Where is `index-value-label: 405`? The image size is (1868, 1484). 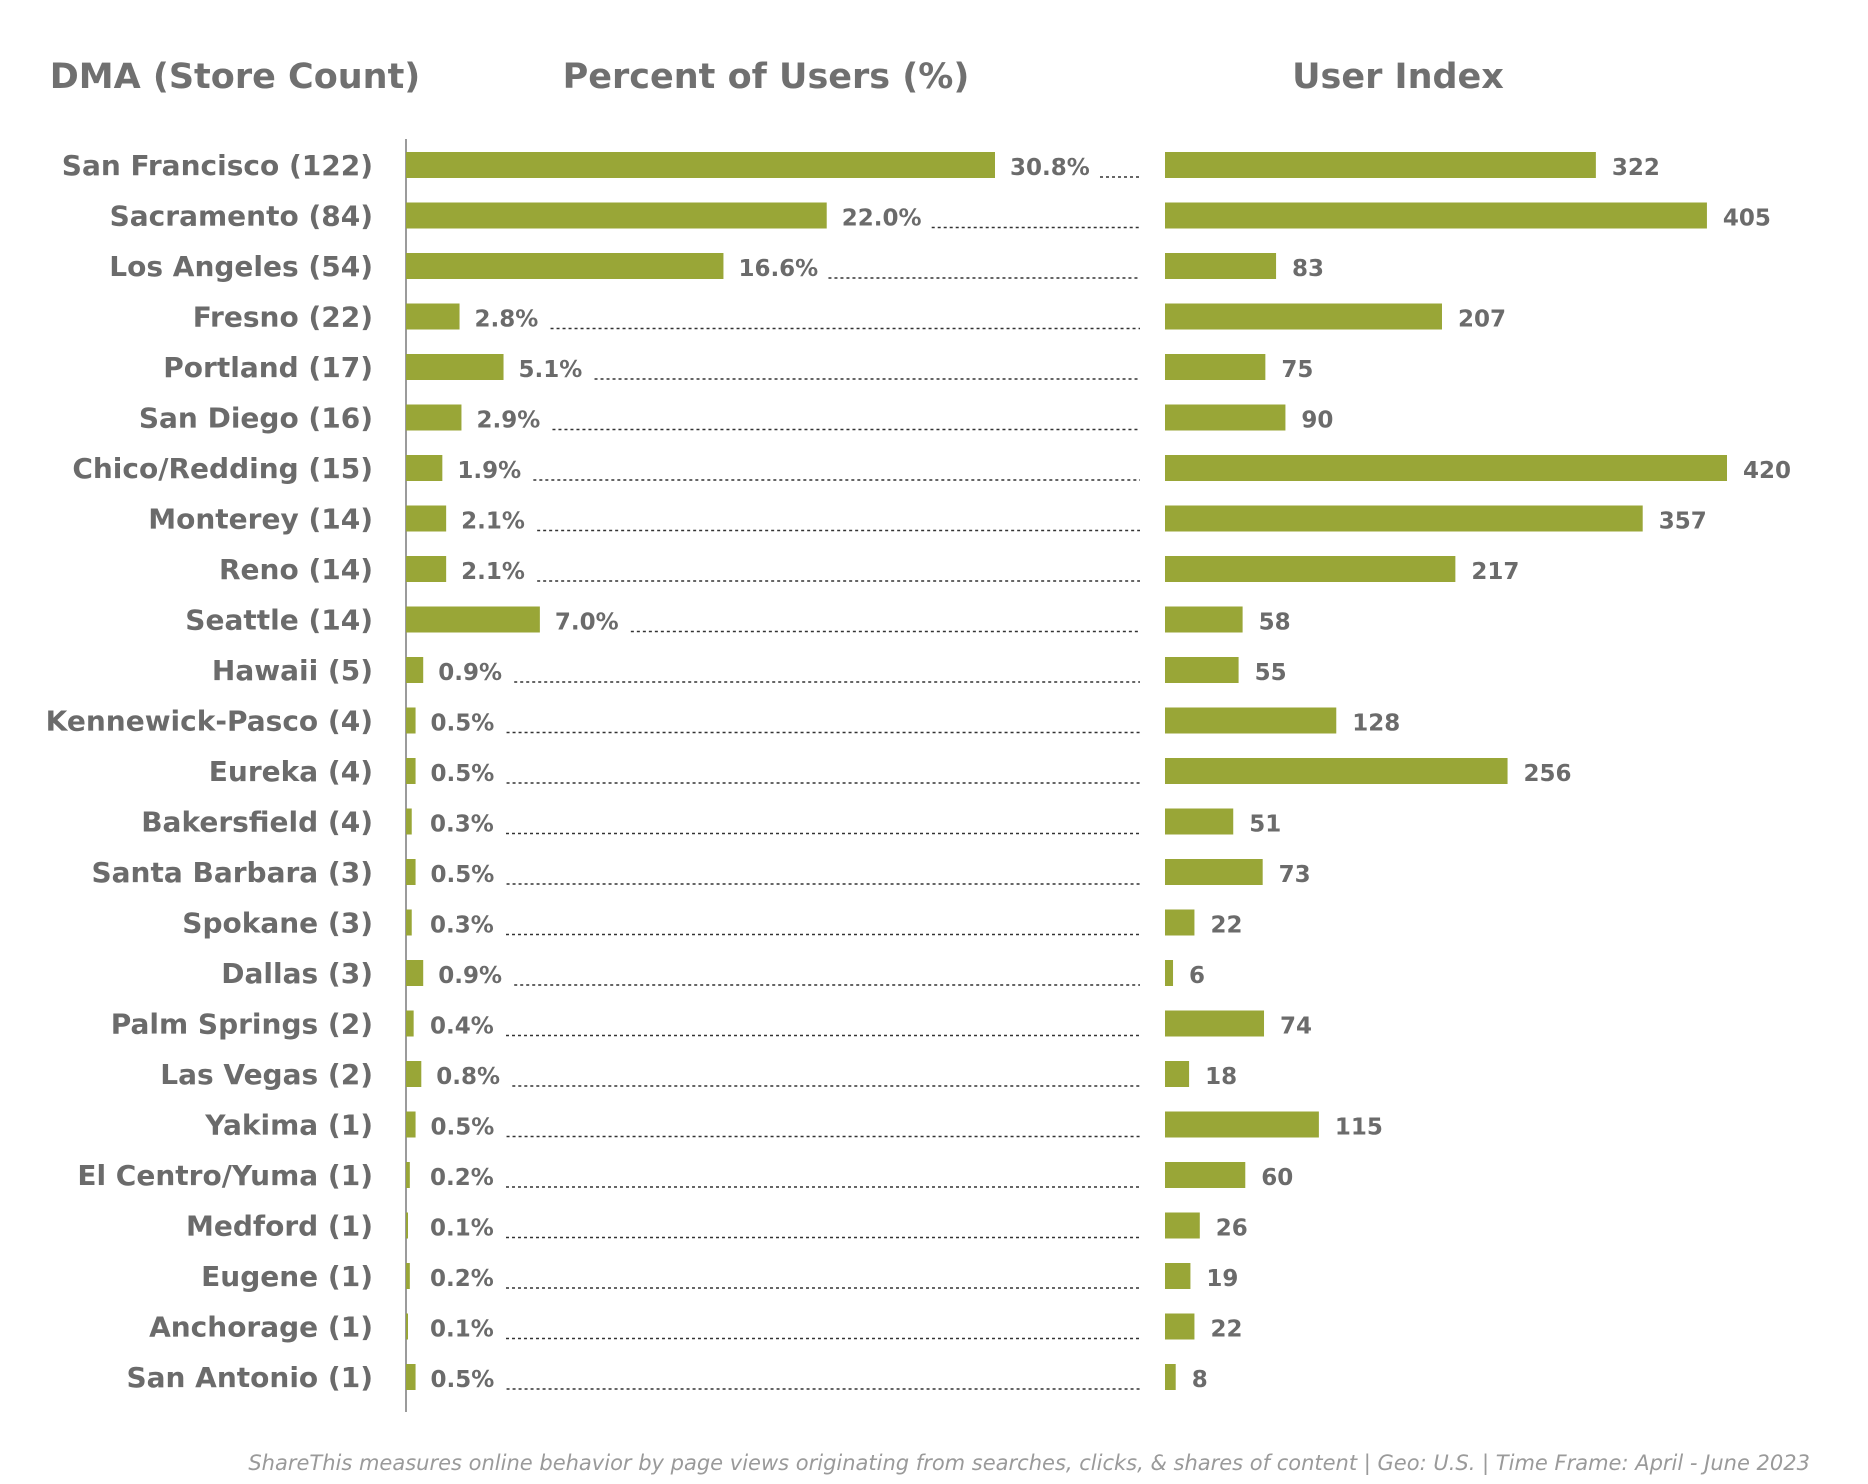 index-value-label: 405 is located at coordinates (1747, 219).